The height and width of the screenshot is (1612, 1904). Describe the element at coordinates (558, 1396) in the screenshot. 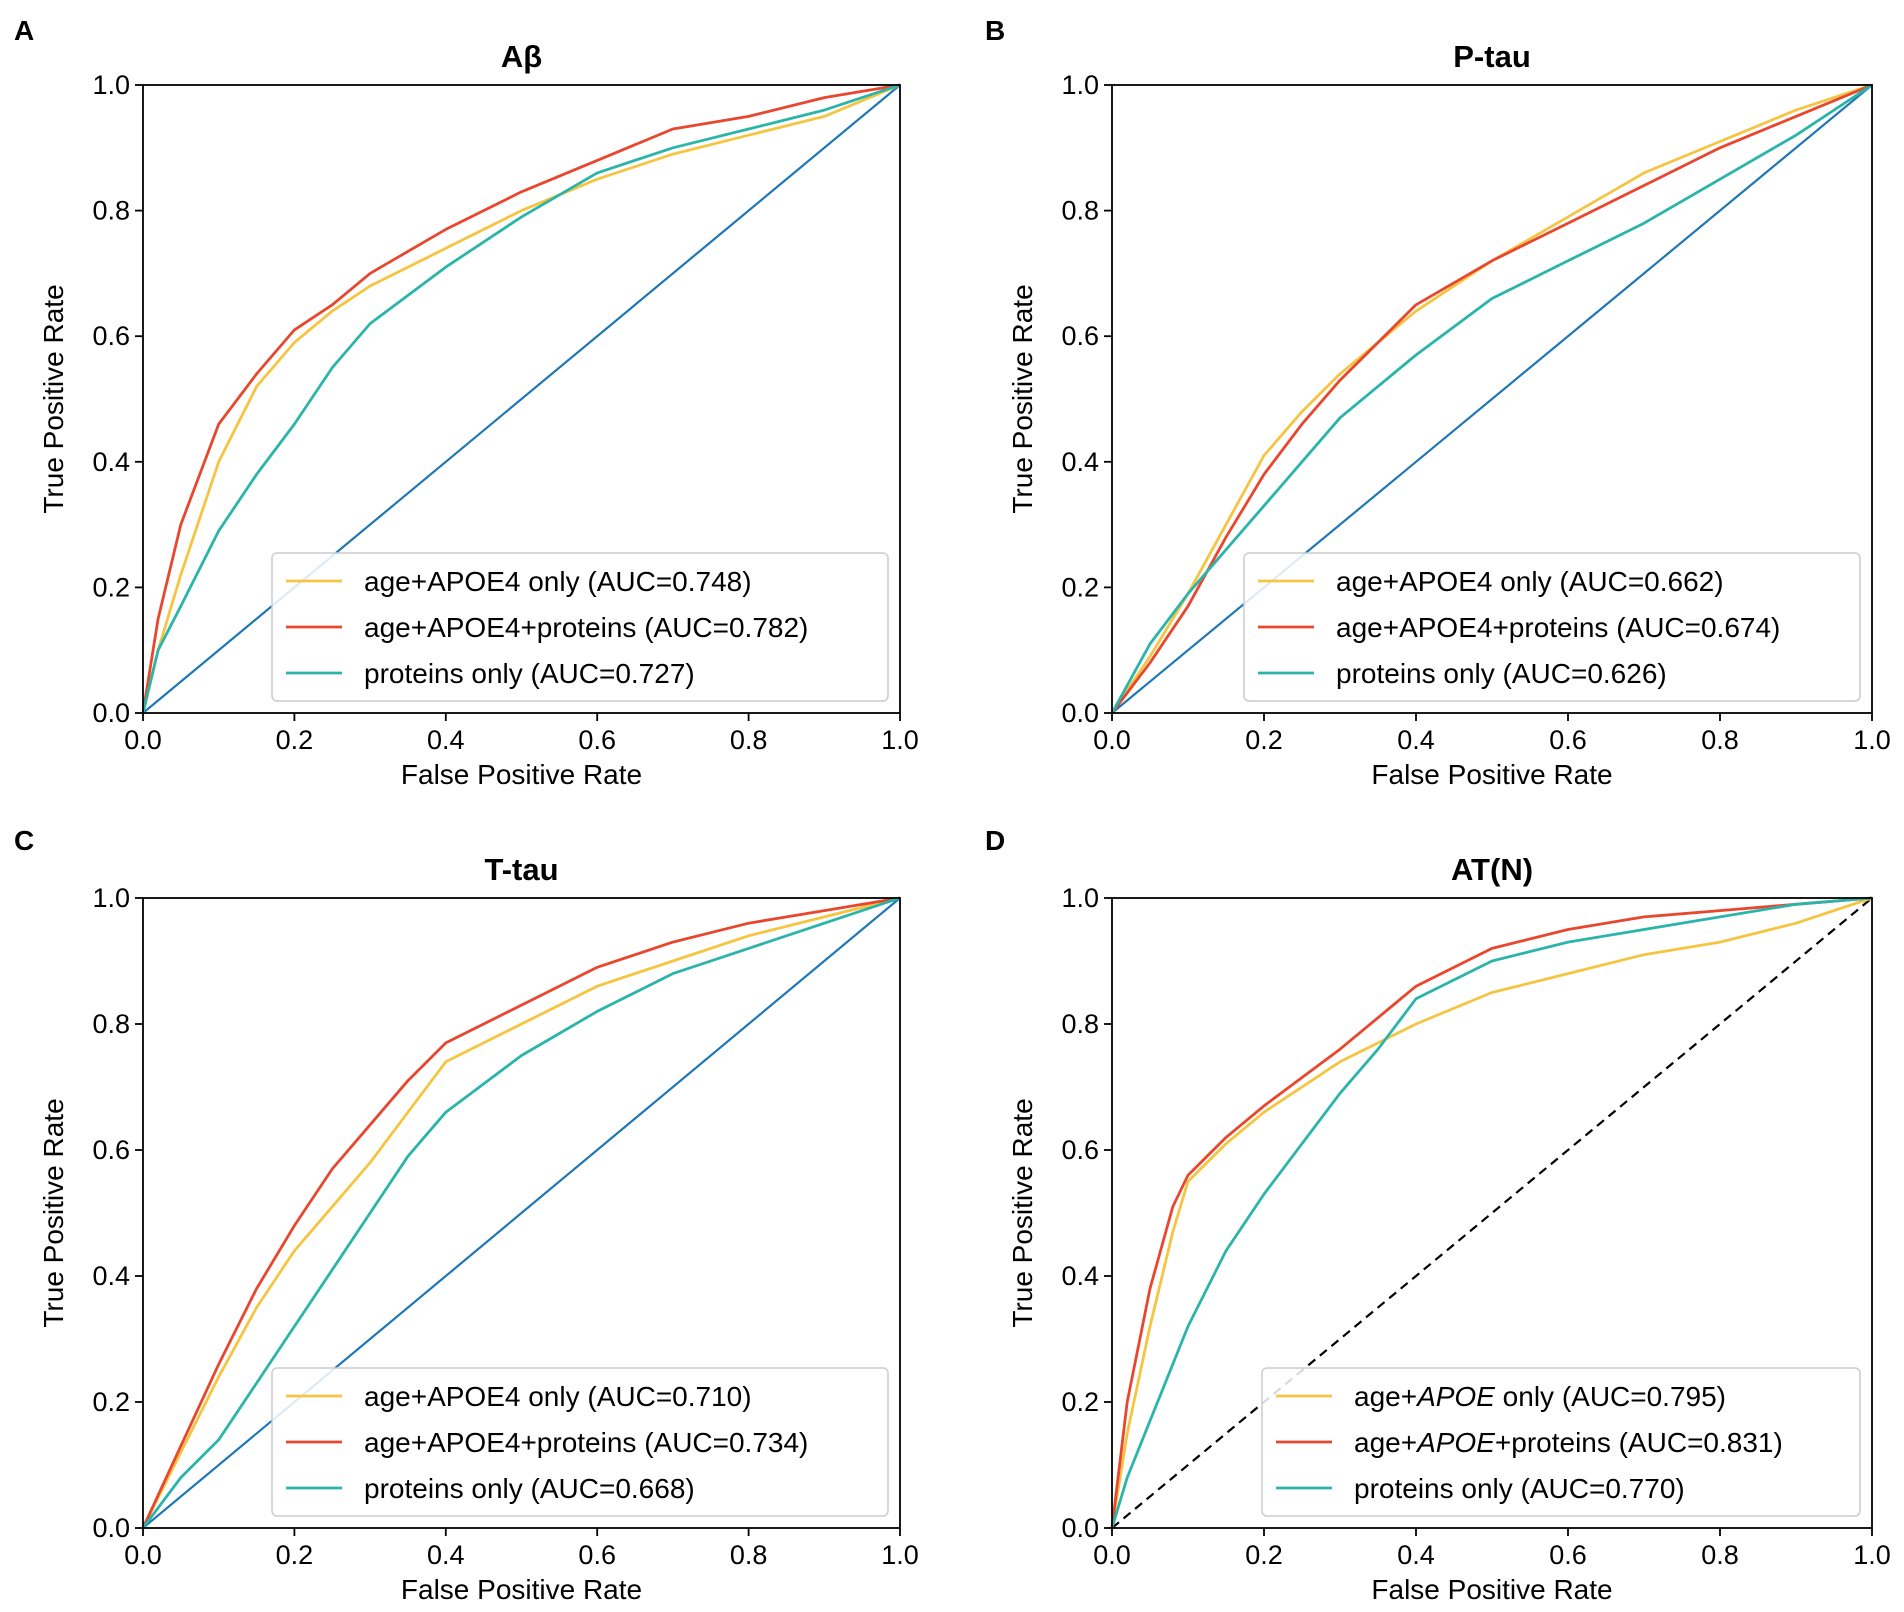

I see `legend-entry: age+APOE4 only (AUC=0.710)` at that location.